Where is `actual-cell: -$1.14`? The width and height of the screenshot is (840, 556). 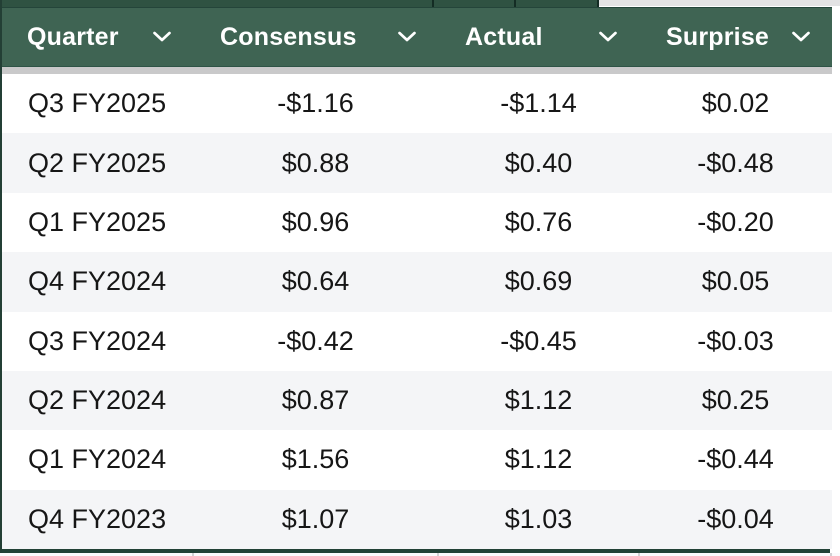 actual-cell: -$1.14 is located at coordinates (538, 103).